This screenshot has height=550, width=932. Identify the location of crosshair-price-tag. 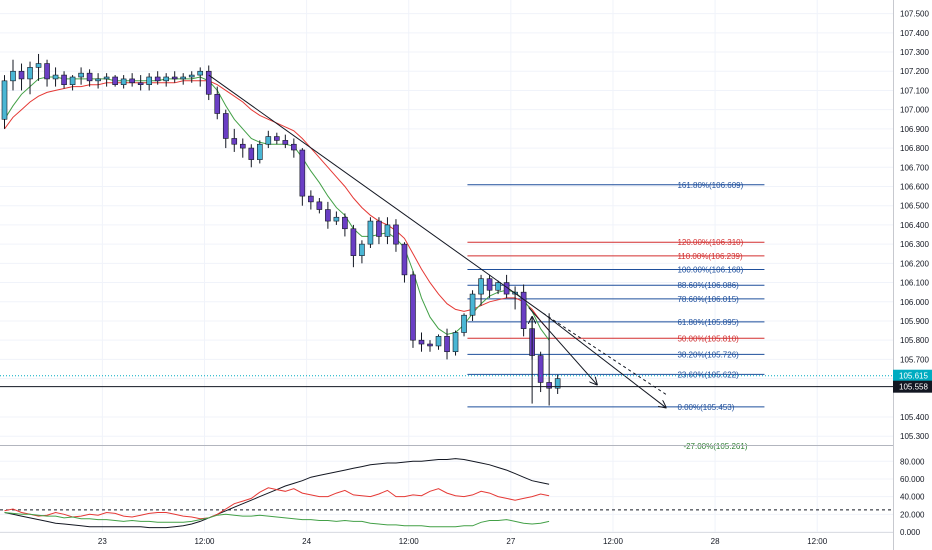
(912, 386).